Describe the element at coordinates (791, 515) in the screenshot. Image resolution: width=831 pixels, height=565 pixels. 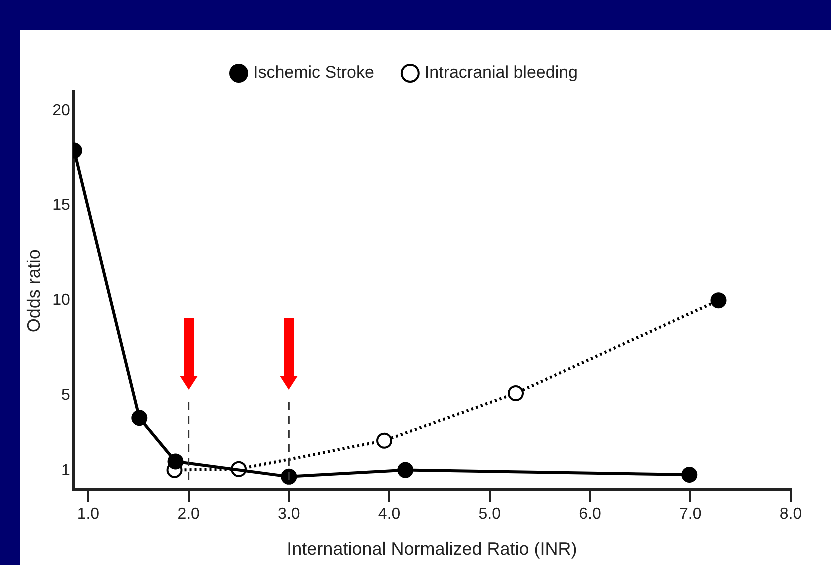
I see `x-tick-label: 8.0` at that location.